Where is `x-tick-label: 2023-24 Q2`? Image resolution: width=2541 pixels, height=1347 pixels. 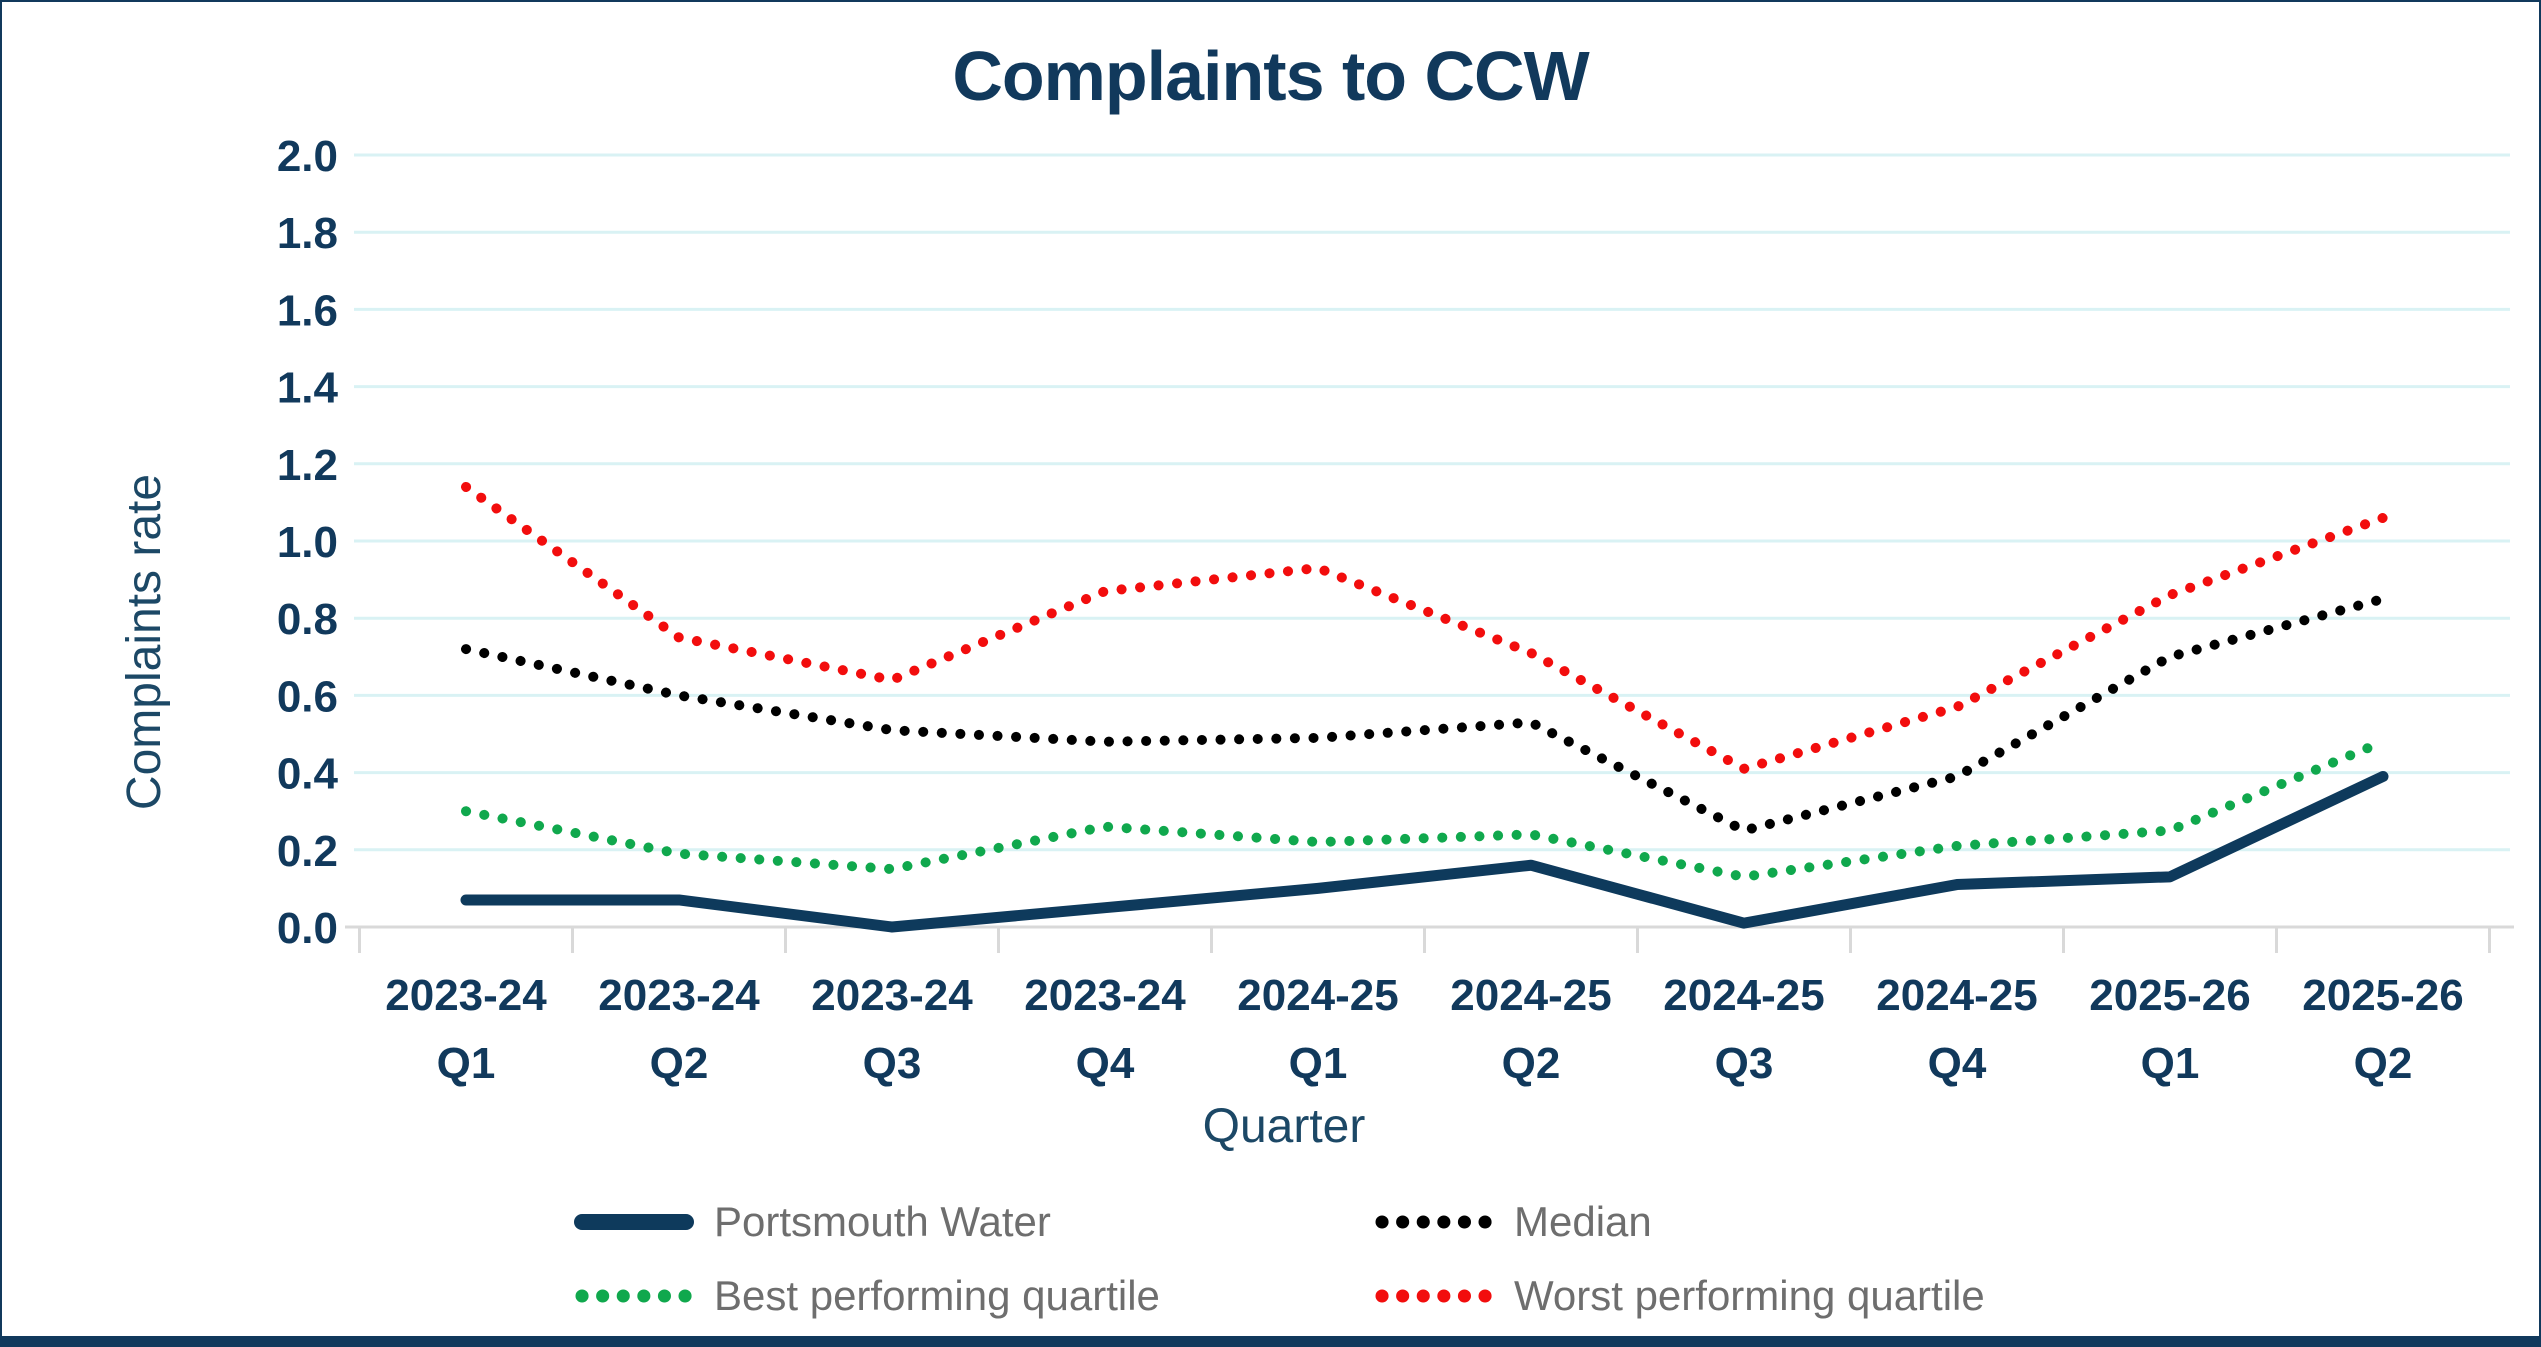 x-tick-label: 2023-24 Q2 is located at coordinates (679, 1029).